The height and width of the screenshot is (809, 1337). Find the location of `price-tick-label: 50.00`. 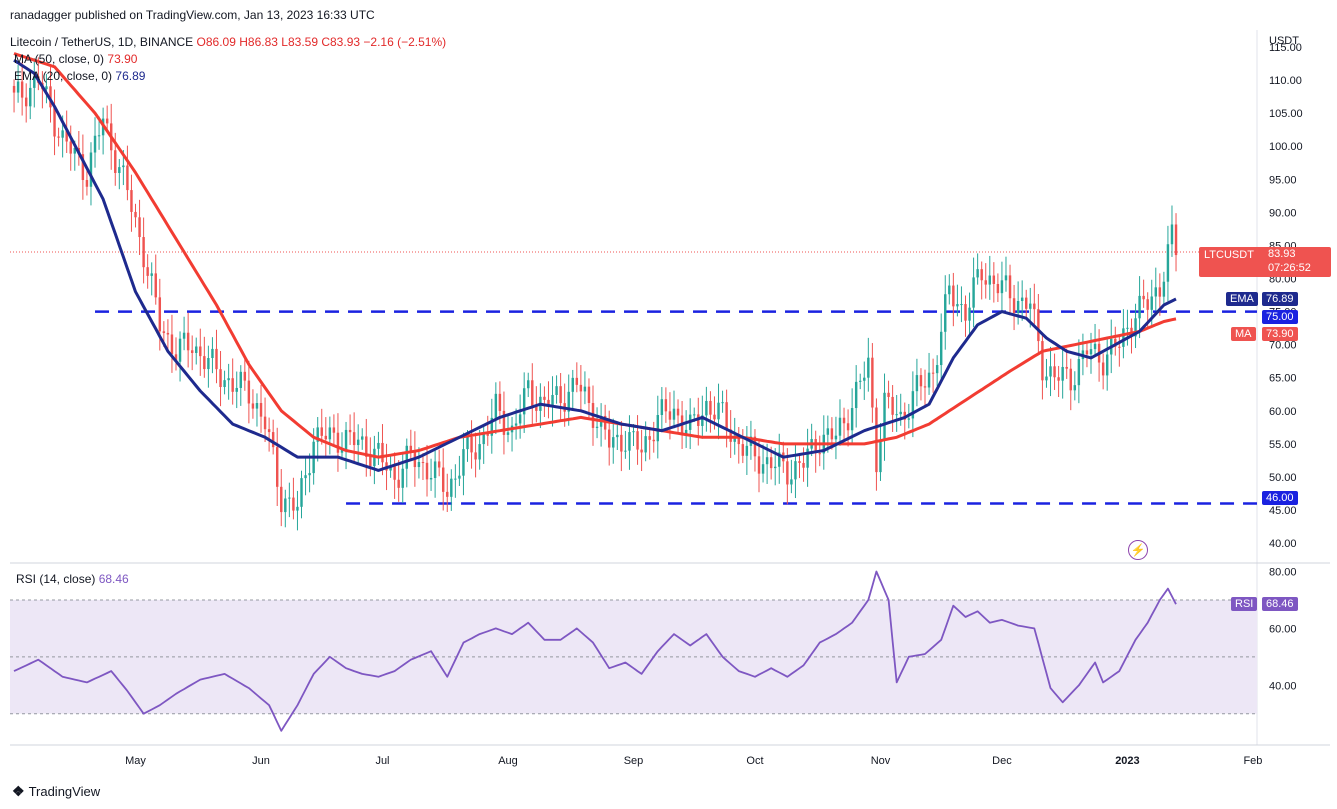

price-tick-label: 50.00 is located at coordinates (1283, 478).